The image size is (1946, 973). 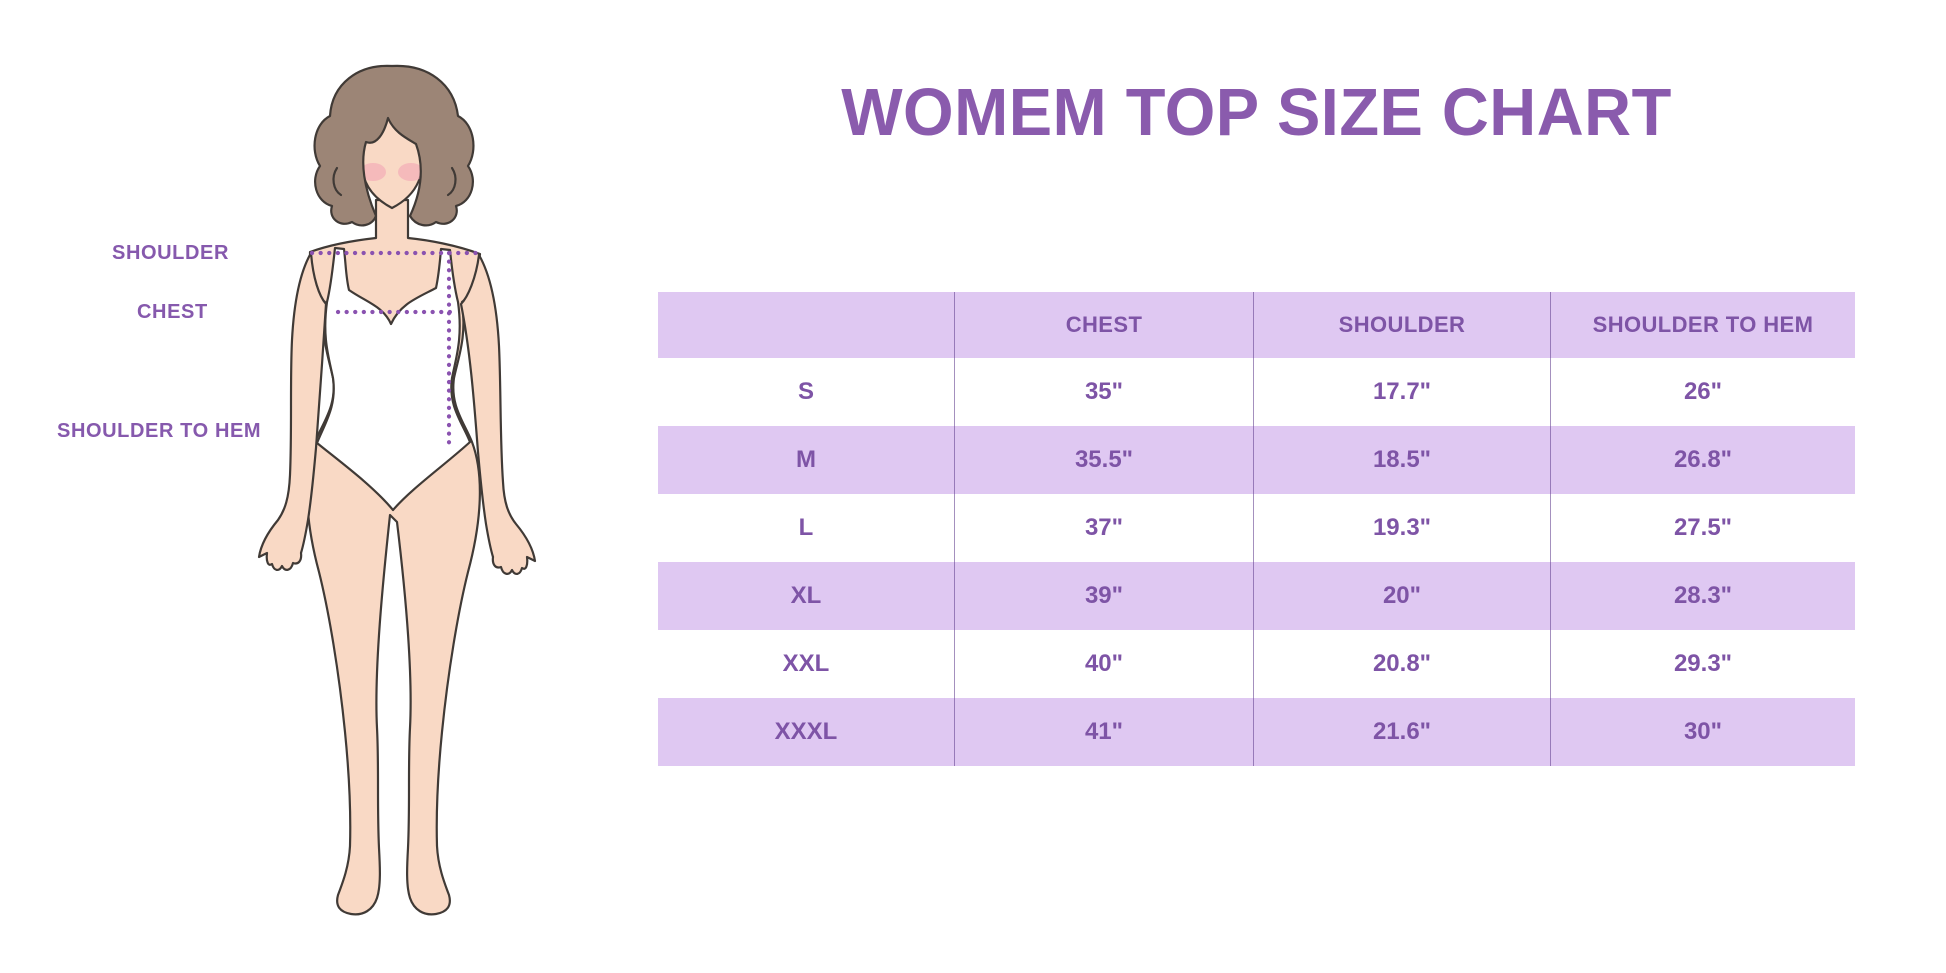 I want to click on hair-wave-left, so click(x=337, y=181).